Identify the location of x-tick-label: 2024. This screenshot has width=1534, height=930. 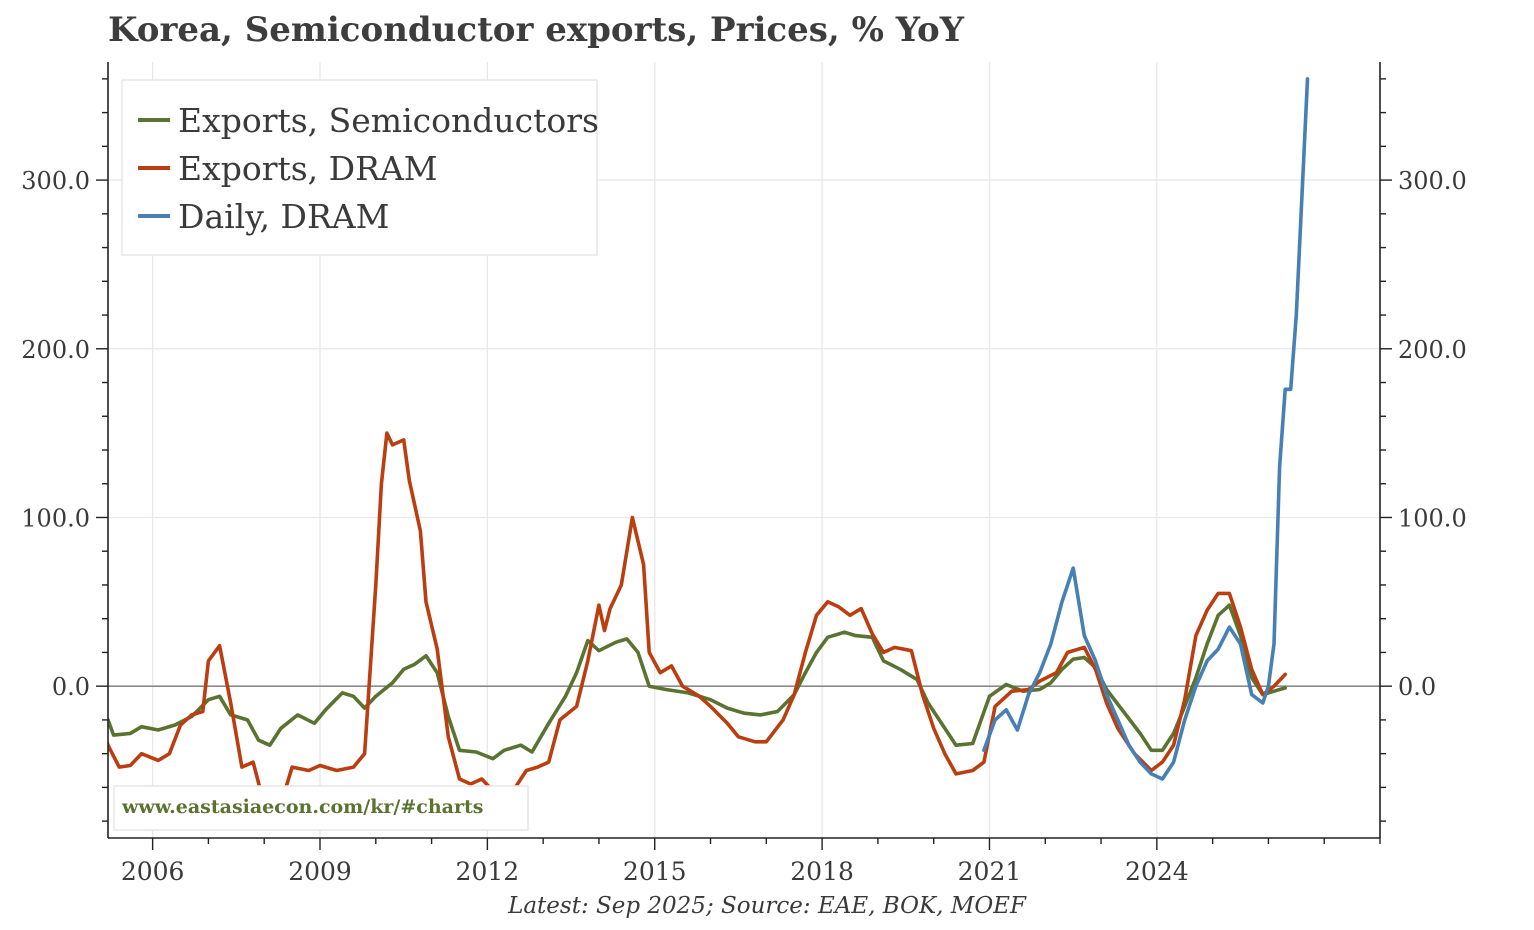
(1157, 871).